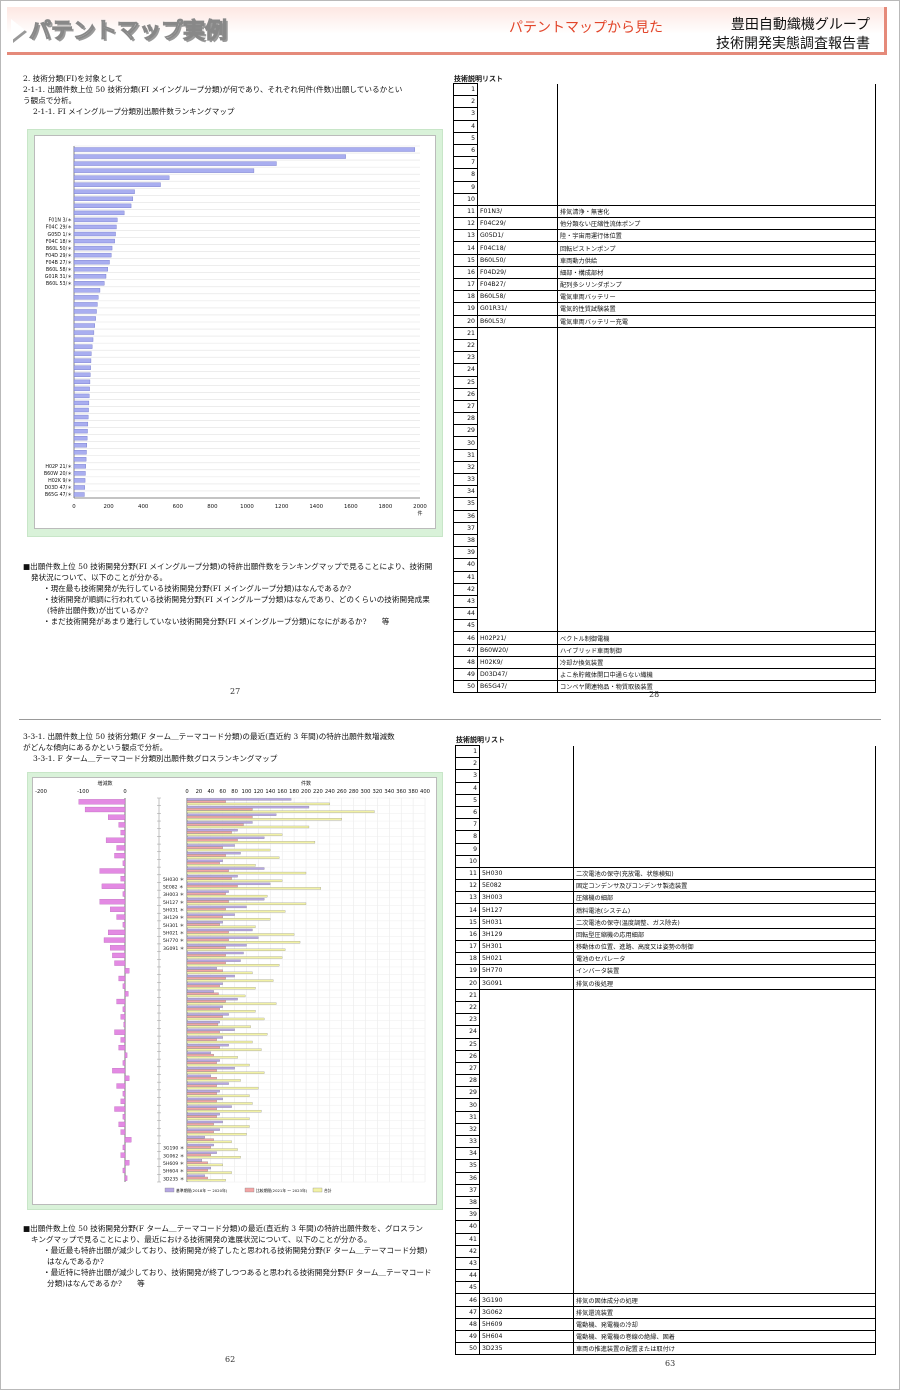 The width and height of the screenshot is (900, 1390). Describe the element at coordinates (83, 792) in the screenshot. I see `chart2-left-tick-label: -100` at that location.